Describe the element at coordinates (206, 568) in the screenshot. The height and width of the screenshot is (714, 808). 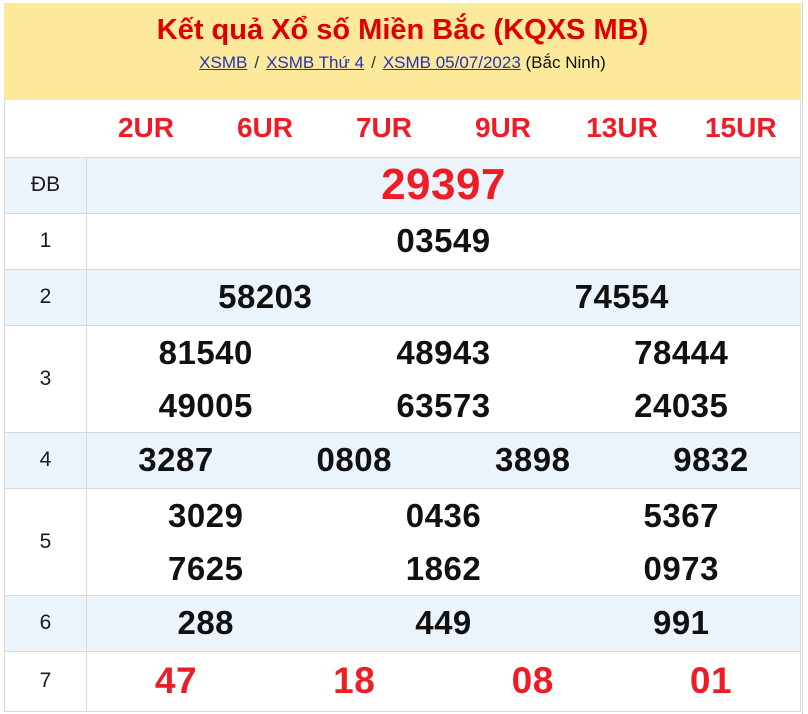
I see `prize-value-line: 7625` at that location.